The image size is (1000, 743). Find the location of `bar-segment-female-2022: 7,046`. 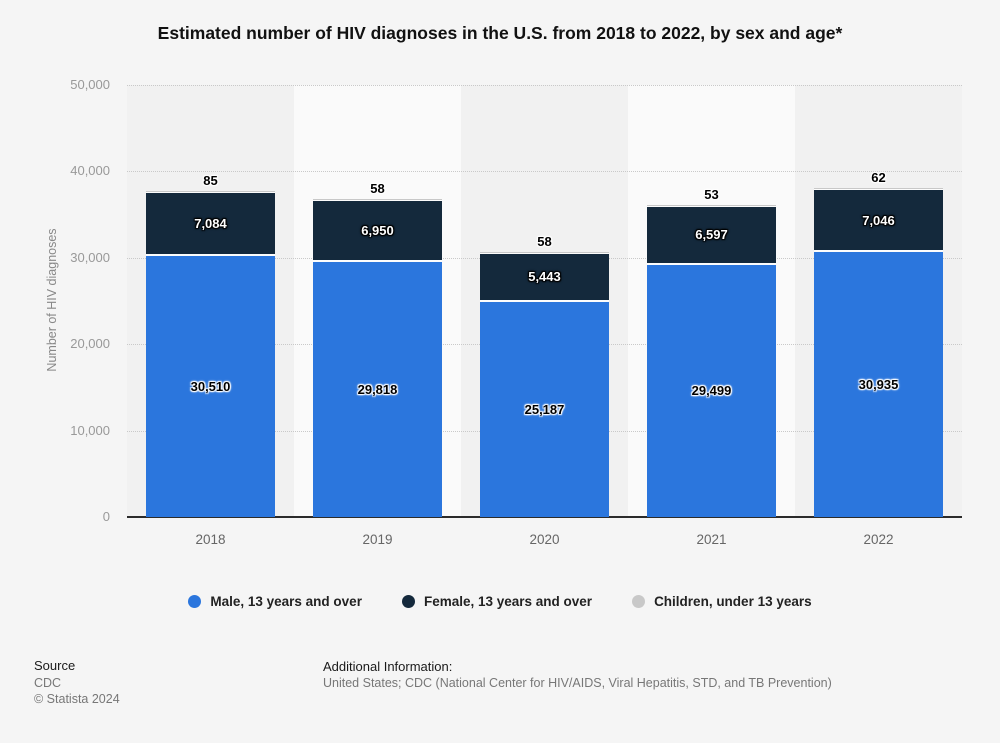

bar-segment-female-2022: 7,046 is located at coordinates (878, 220).